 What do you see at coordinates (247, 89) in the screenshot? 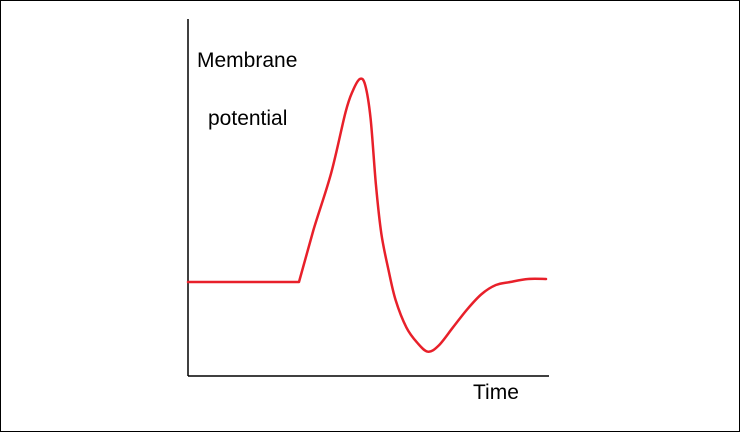
I see `y-axis-label: Membrane potential` at bounding box center [247, 89].